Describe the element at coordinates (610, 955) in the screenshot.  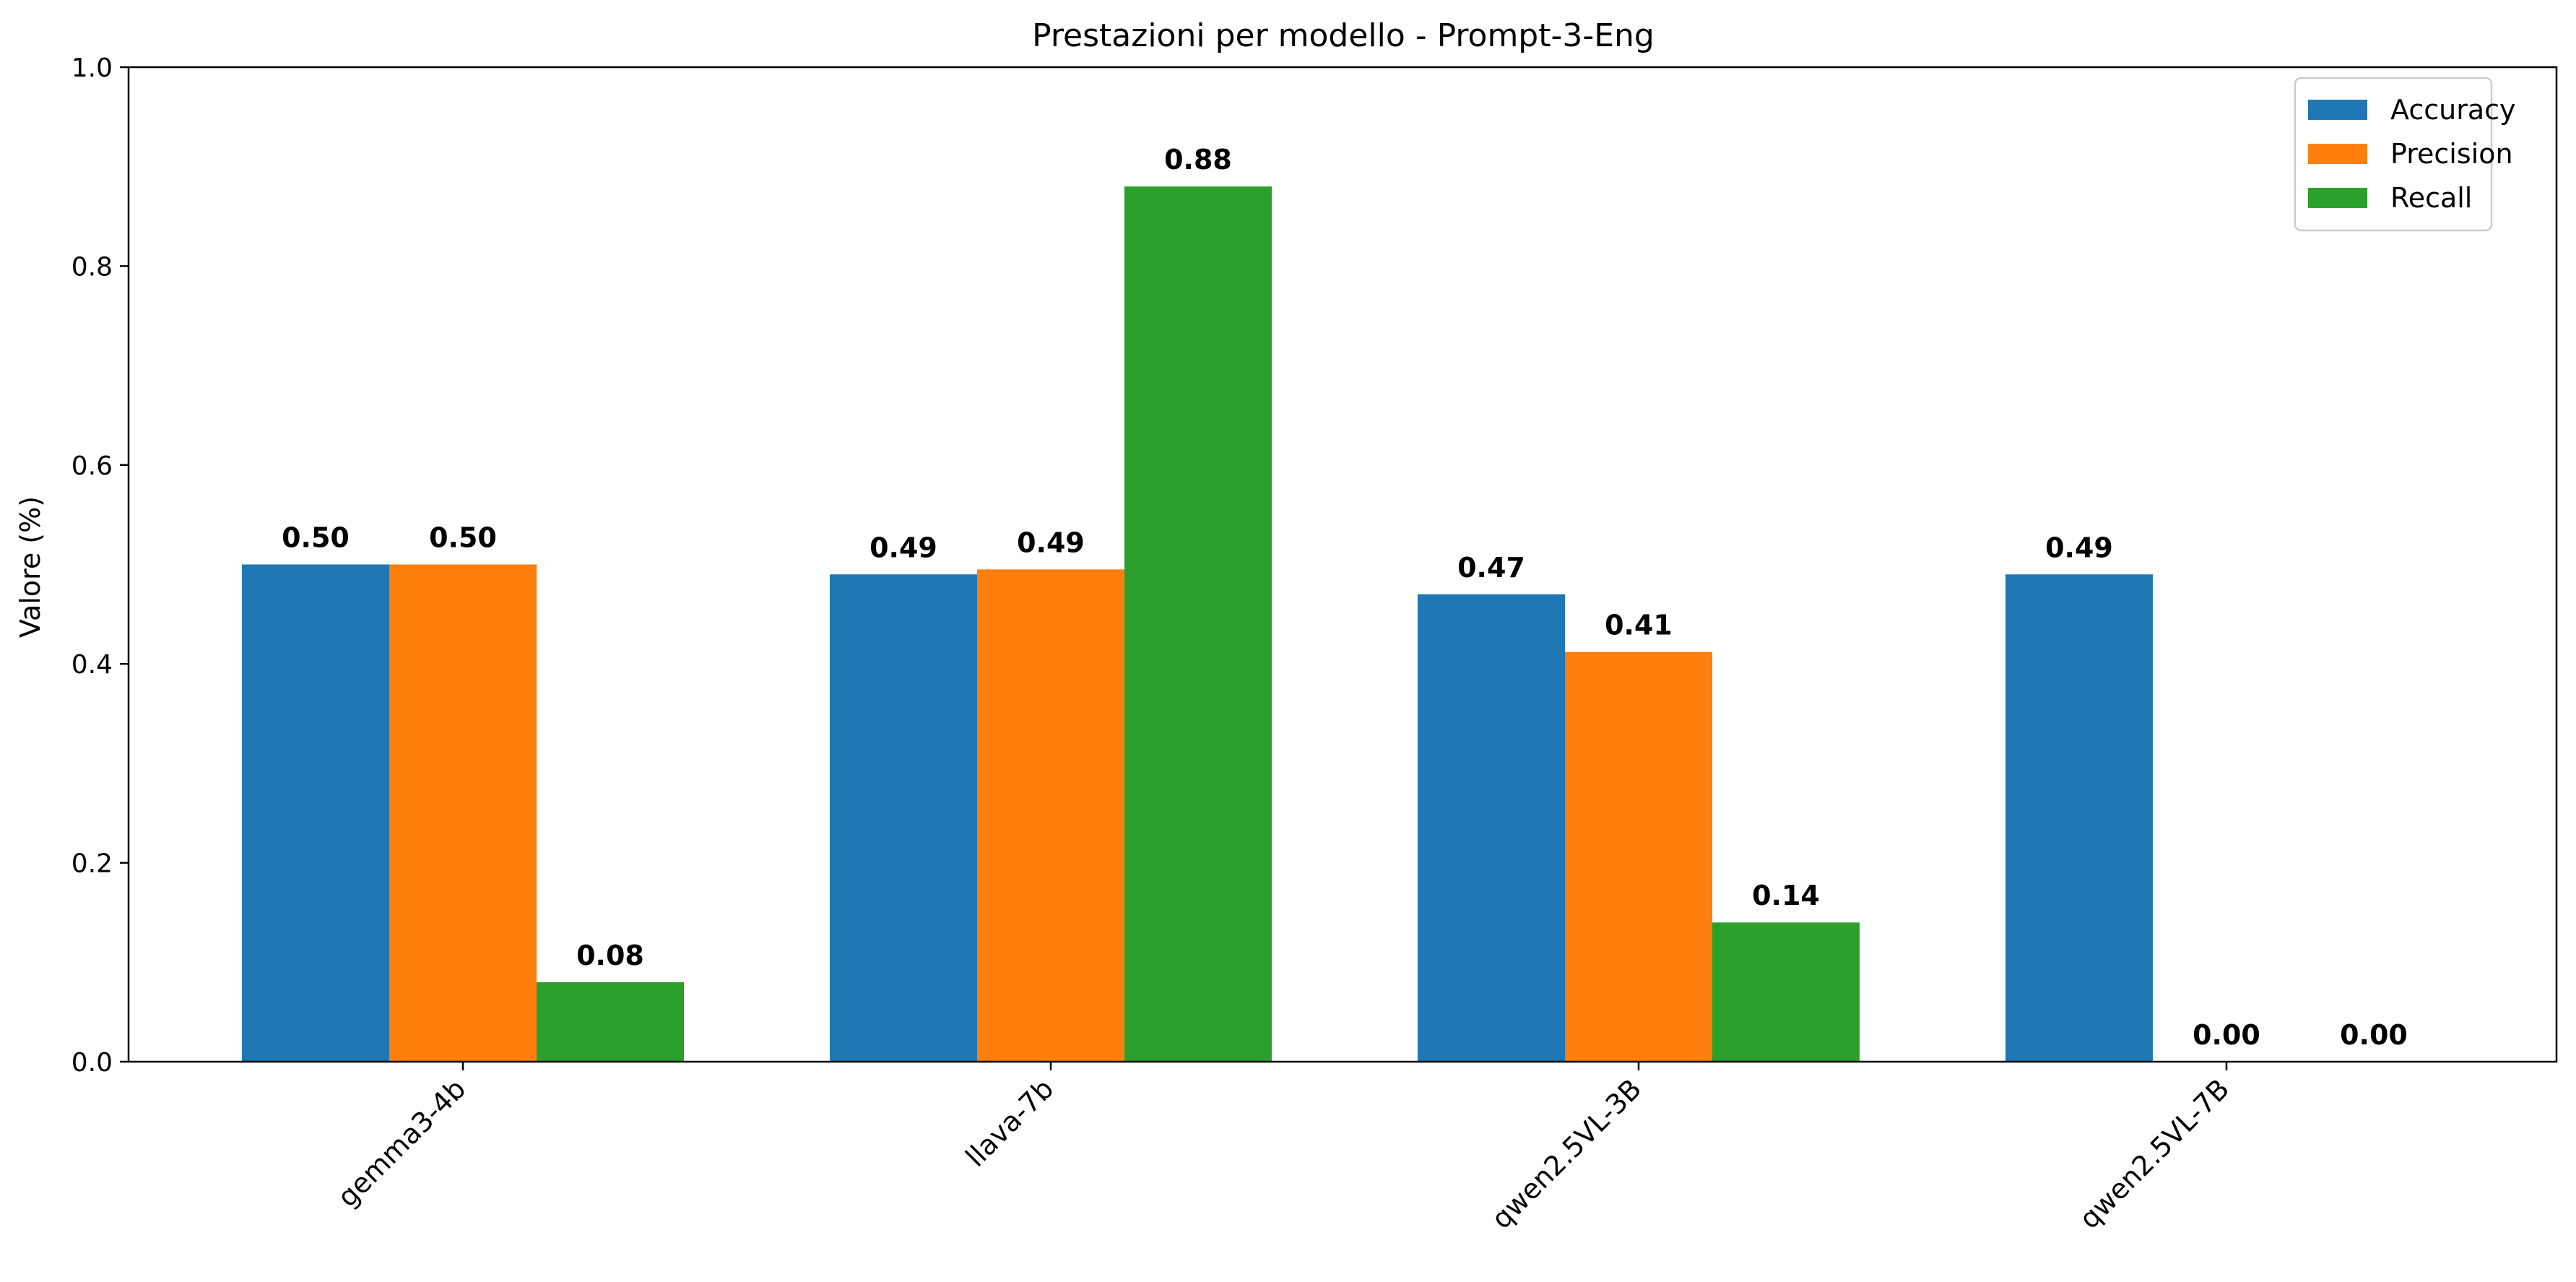
I see `data-label-recall-gemma3-4b: 0.08` at that location.